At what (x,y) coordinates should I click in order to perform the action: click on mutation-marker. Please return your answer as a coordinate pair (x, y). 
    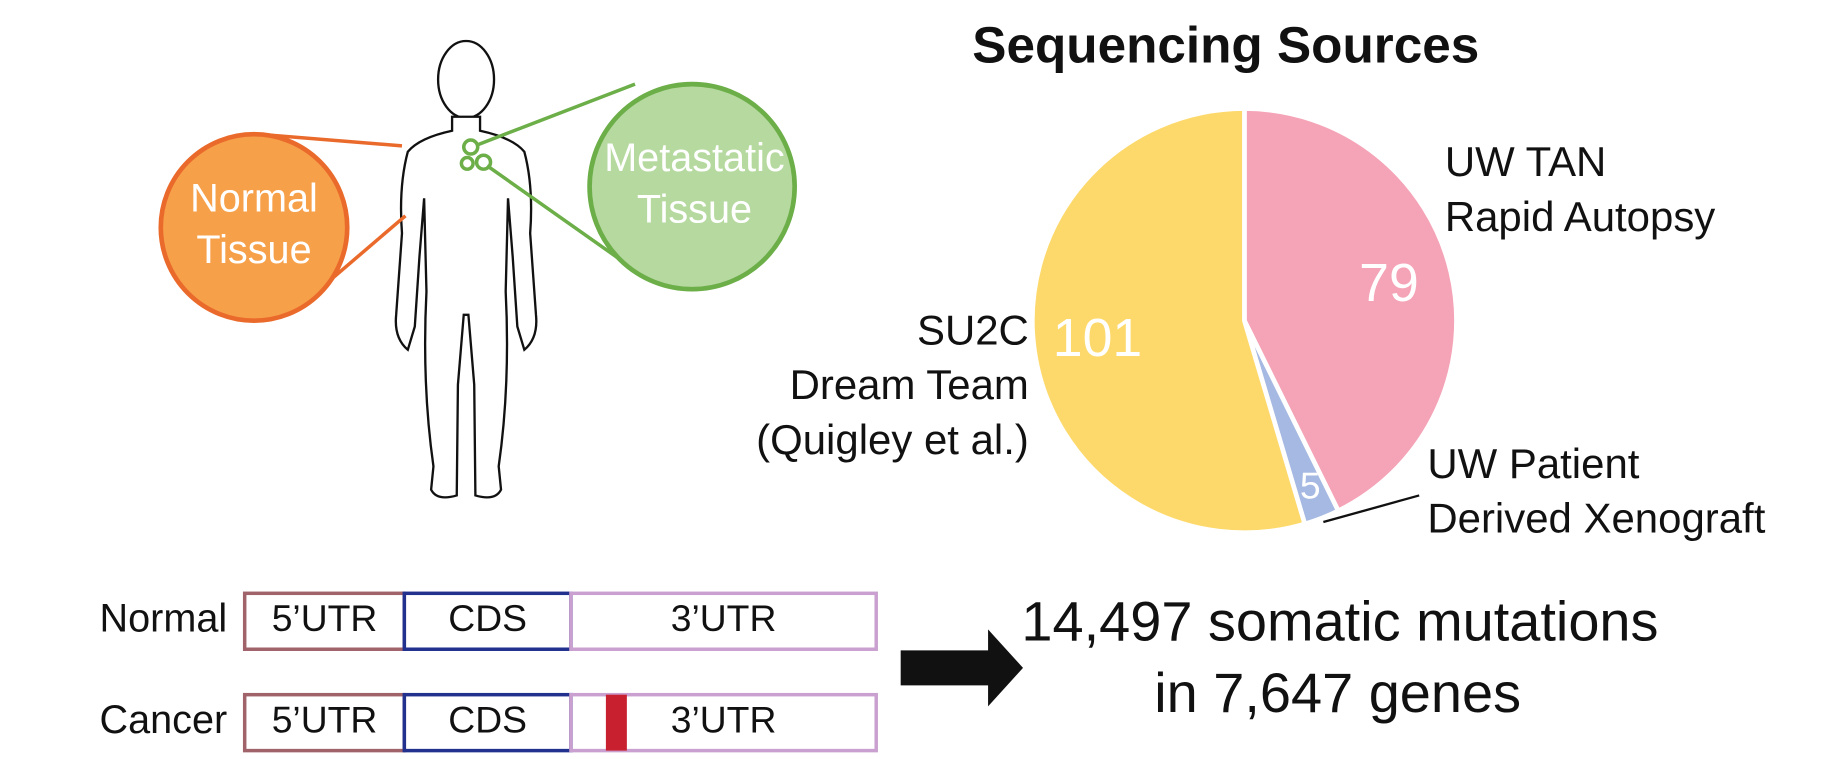
    Looking at the image, I should click on (616, 722).